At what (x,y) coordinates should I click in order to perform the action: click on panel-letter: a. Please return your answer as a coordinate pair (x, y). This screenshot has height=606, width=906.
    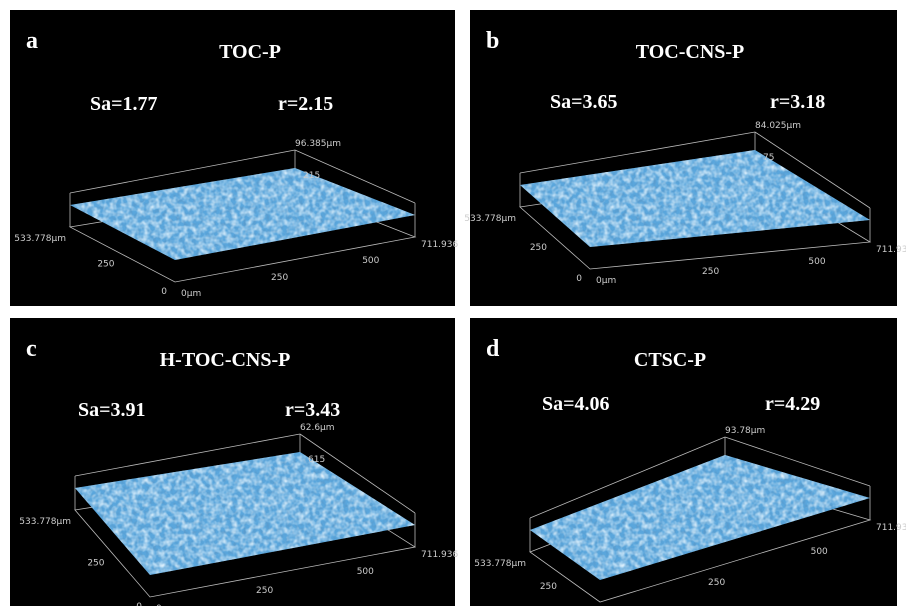
    Looking at the image, I should click on (32, 41).